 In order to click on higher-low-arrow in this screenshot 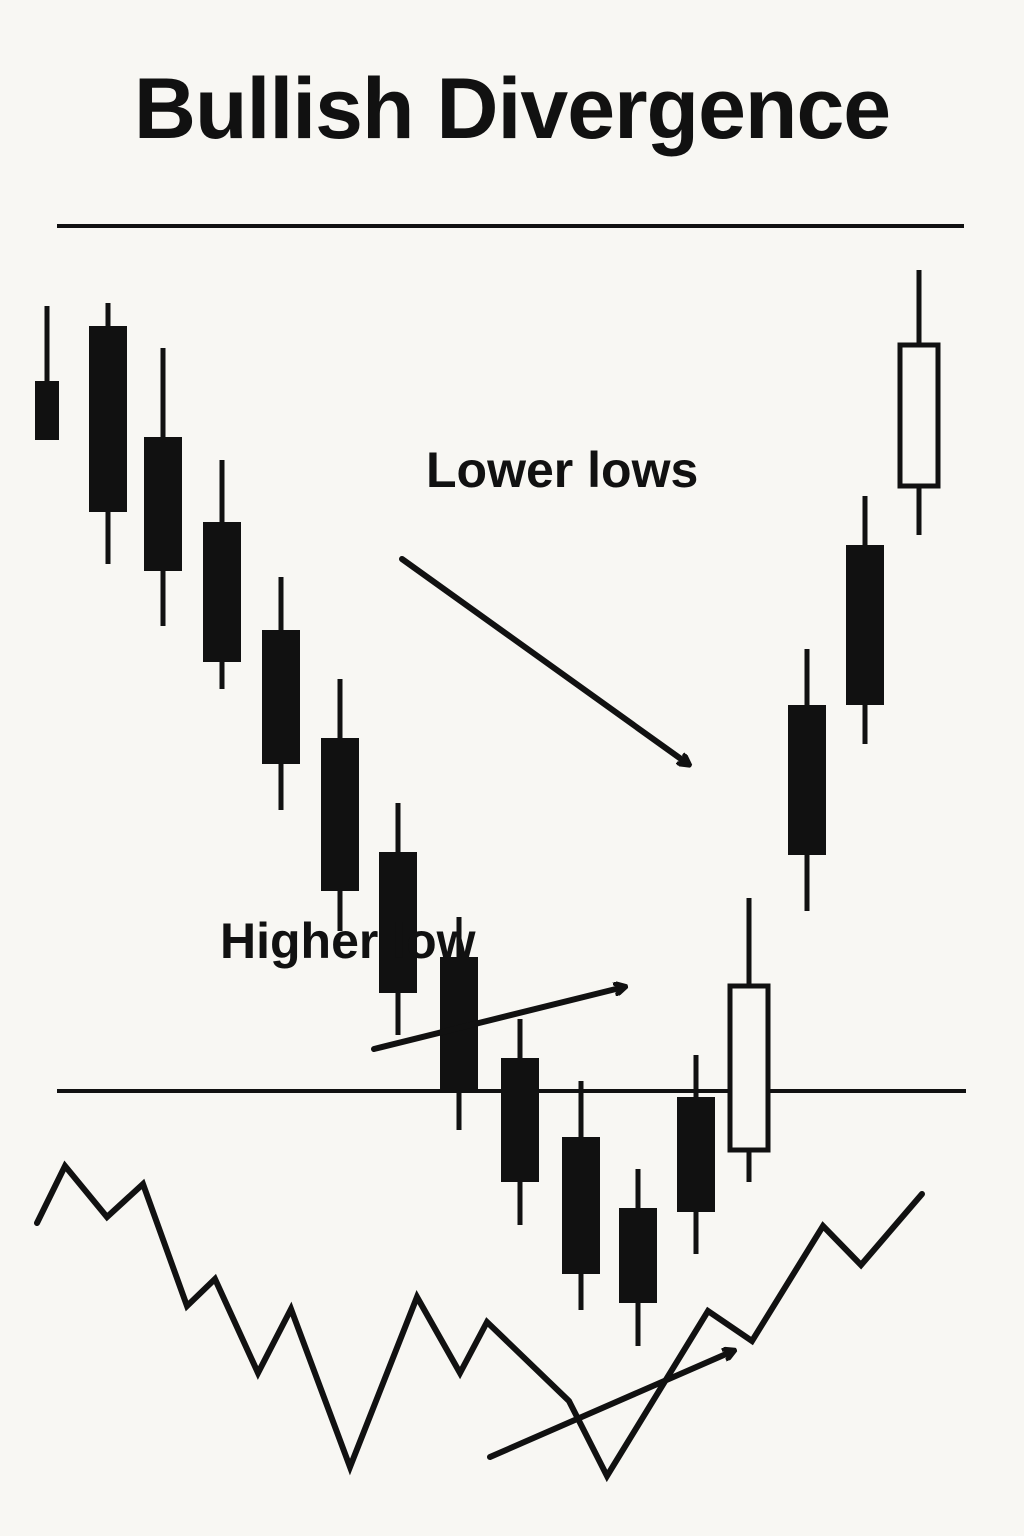, I will do `click(497, 1019)`.